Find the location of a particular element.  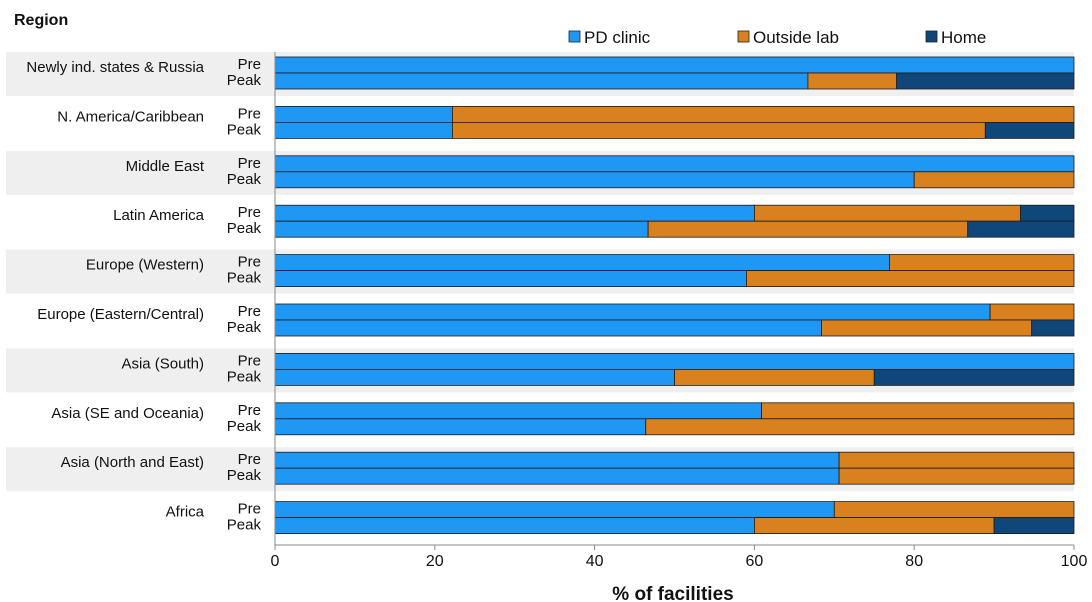

phase-label-asia-se-and-oceania-pre: Pre is located at coordinates (249, 410).